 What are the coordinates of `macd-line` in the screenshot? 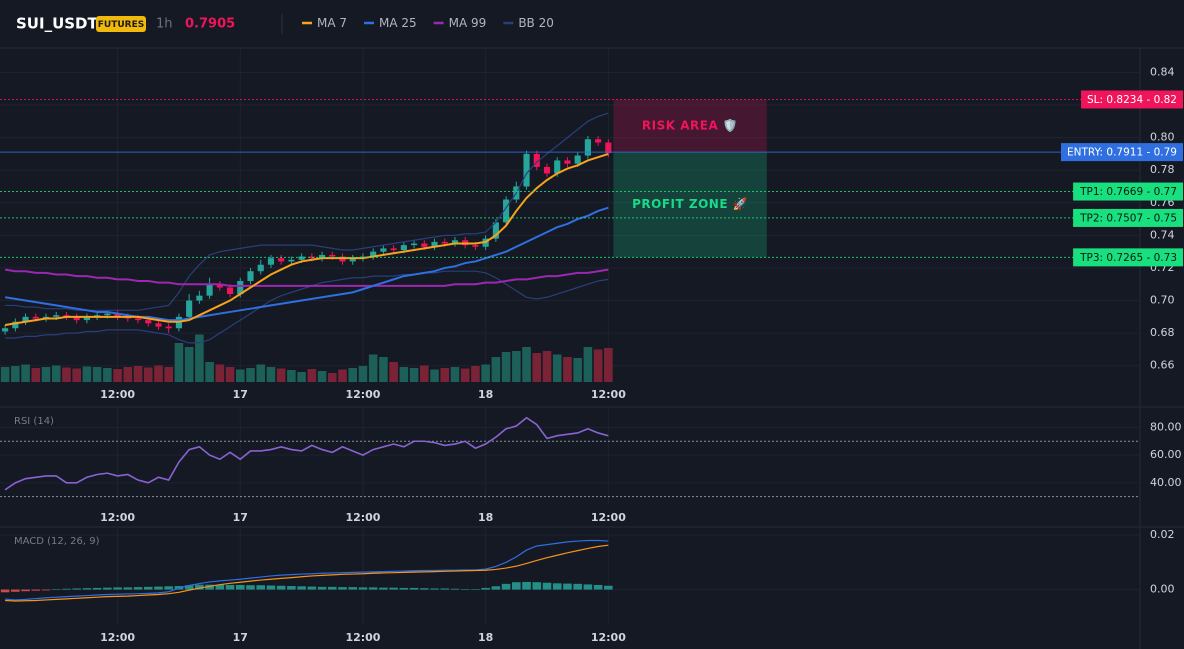 It's located at (307, 570).